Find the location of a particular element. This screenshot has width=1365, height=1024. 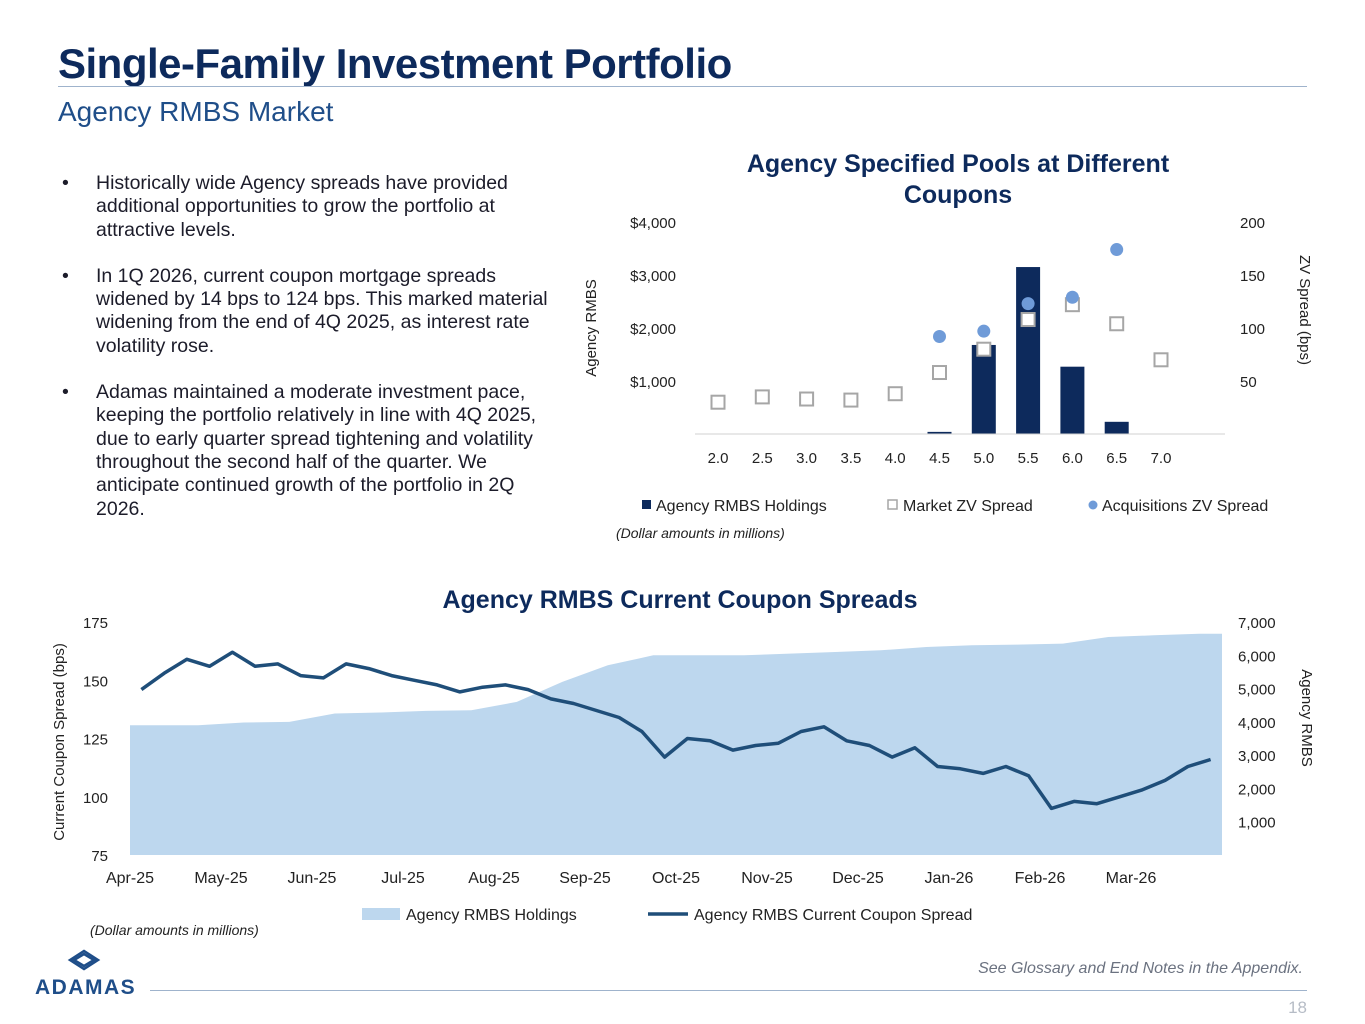

y-axis-label: Current Coupon Spread (bps) is located at coordinates (59, 742).